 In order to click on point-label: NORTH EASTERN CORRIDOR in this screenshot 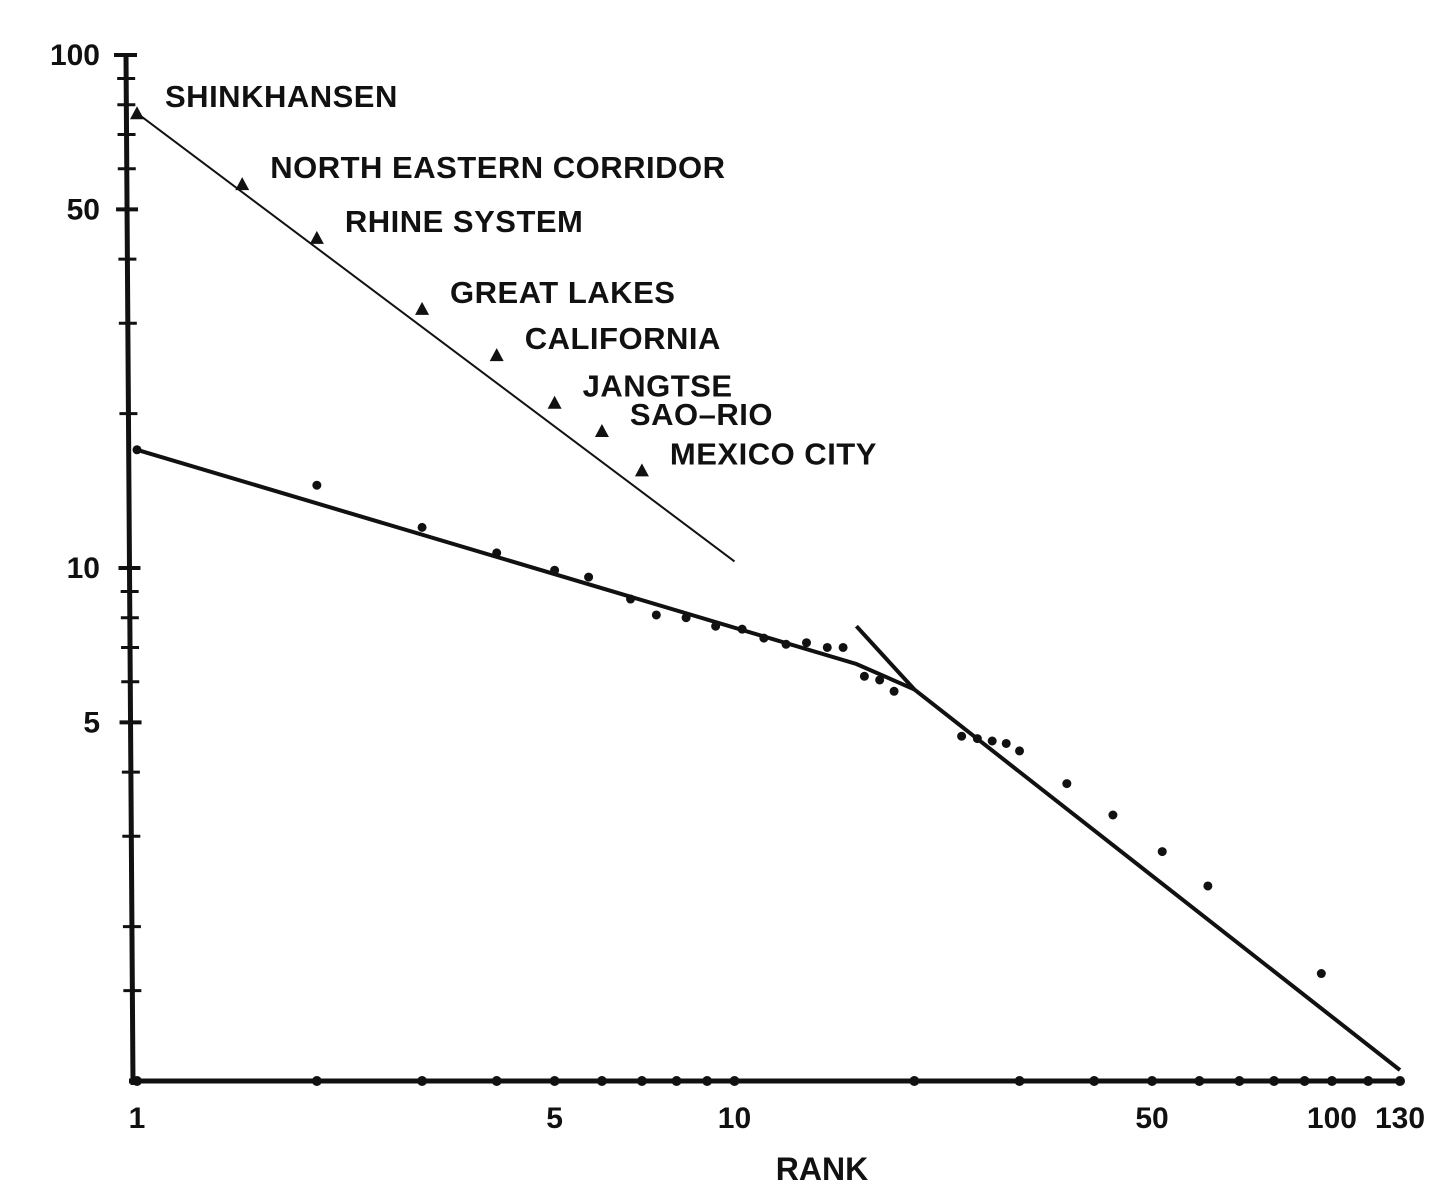, I will do `click(497, 167)`.